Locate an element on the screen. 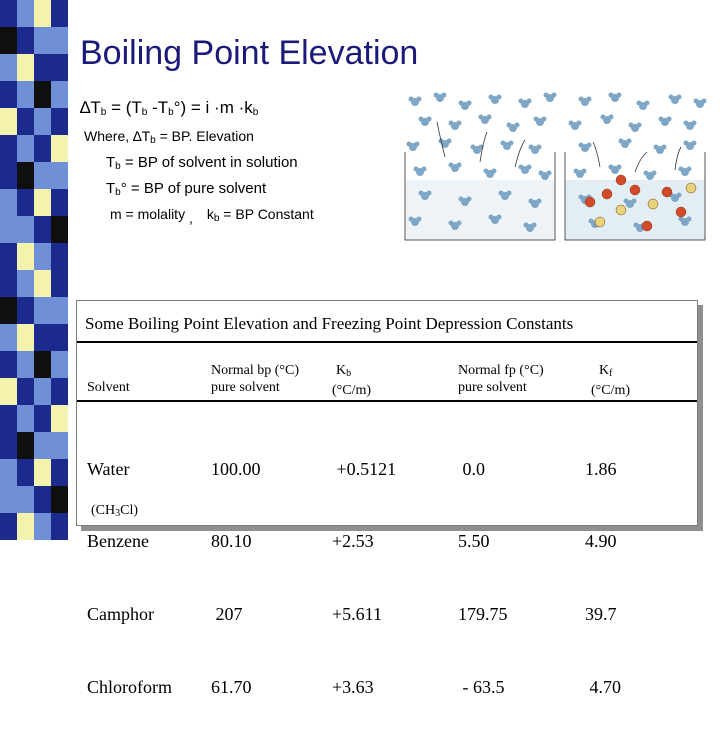 The width and height of the screenshot is (720, 748). table-cell: +5.611 is located at coordinates (357, 614).